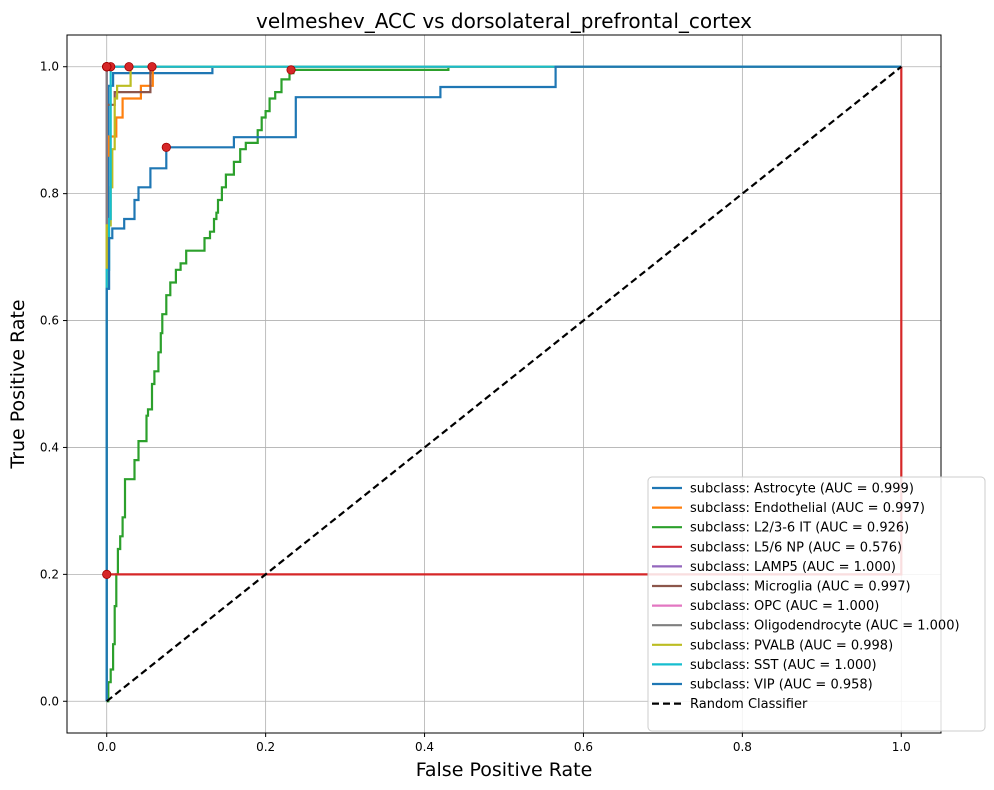  What do you see at coordinates (49, 67) in the screenshot?
I see `y-tick-label: 1.0` at bounding box center [49, 67].